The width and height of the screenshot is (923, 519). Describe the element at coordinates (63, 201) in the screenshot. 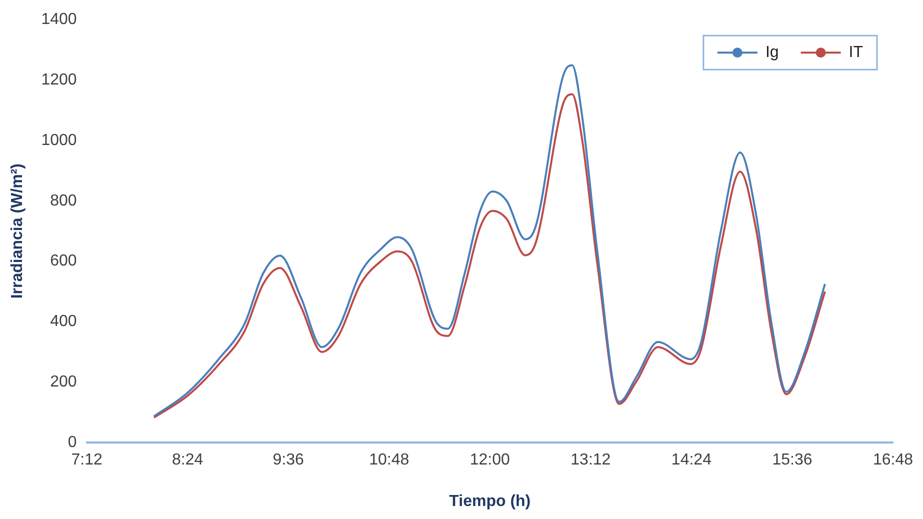

I see `y-tick-label: 800` at that location.